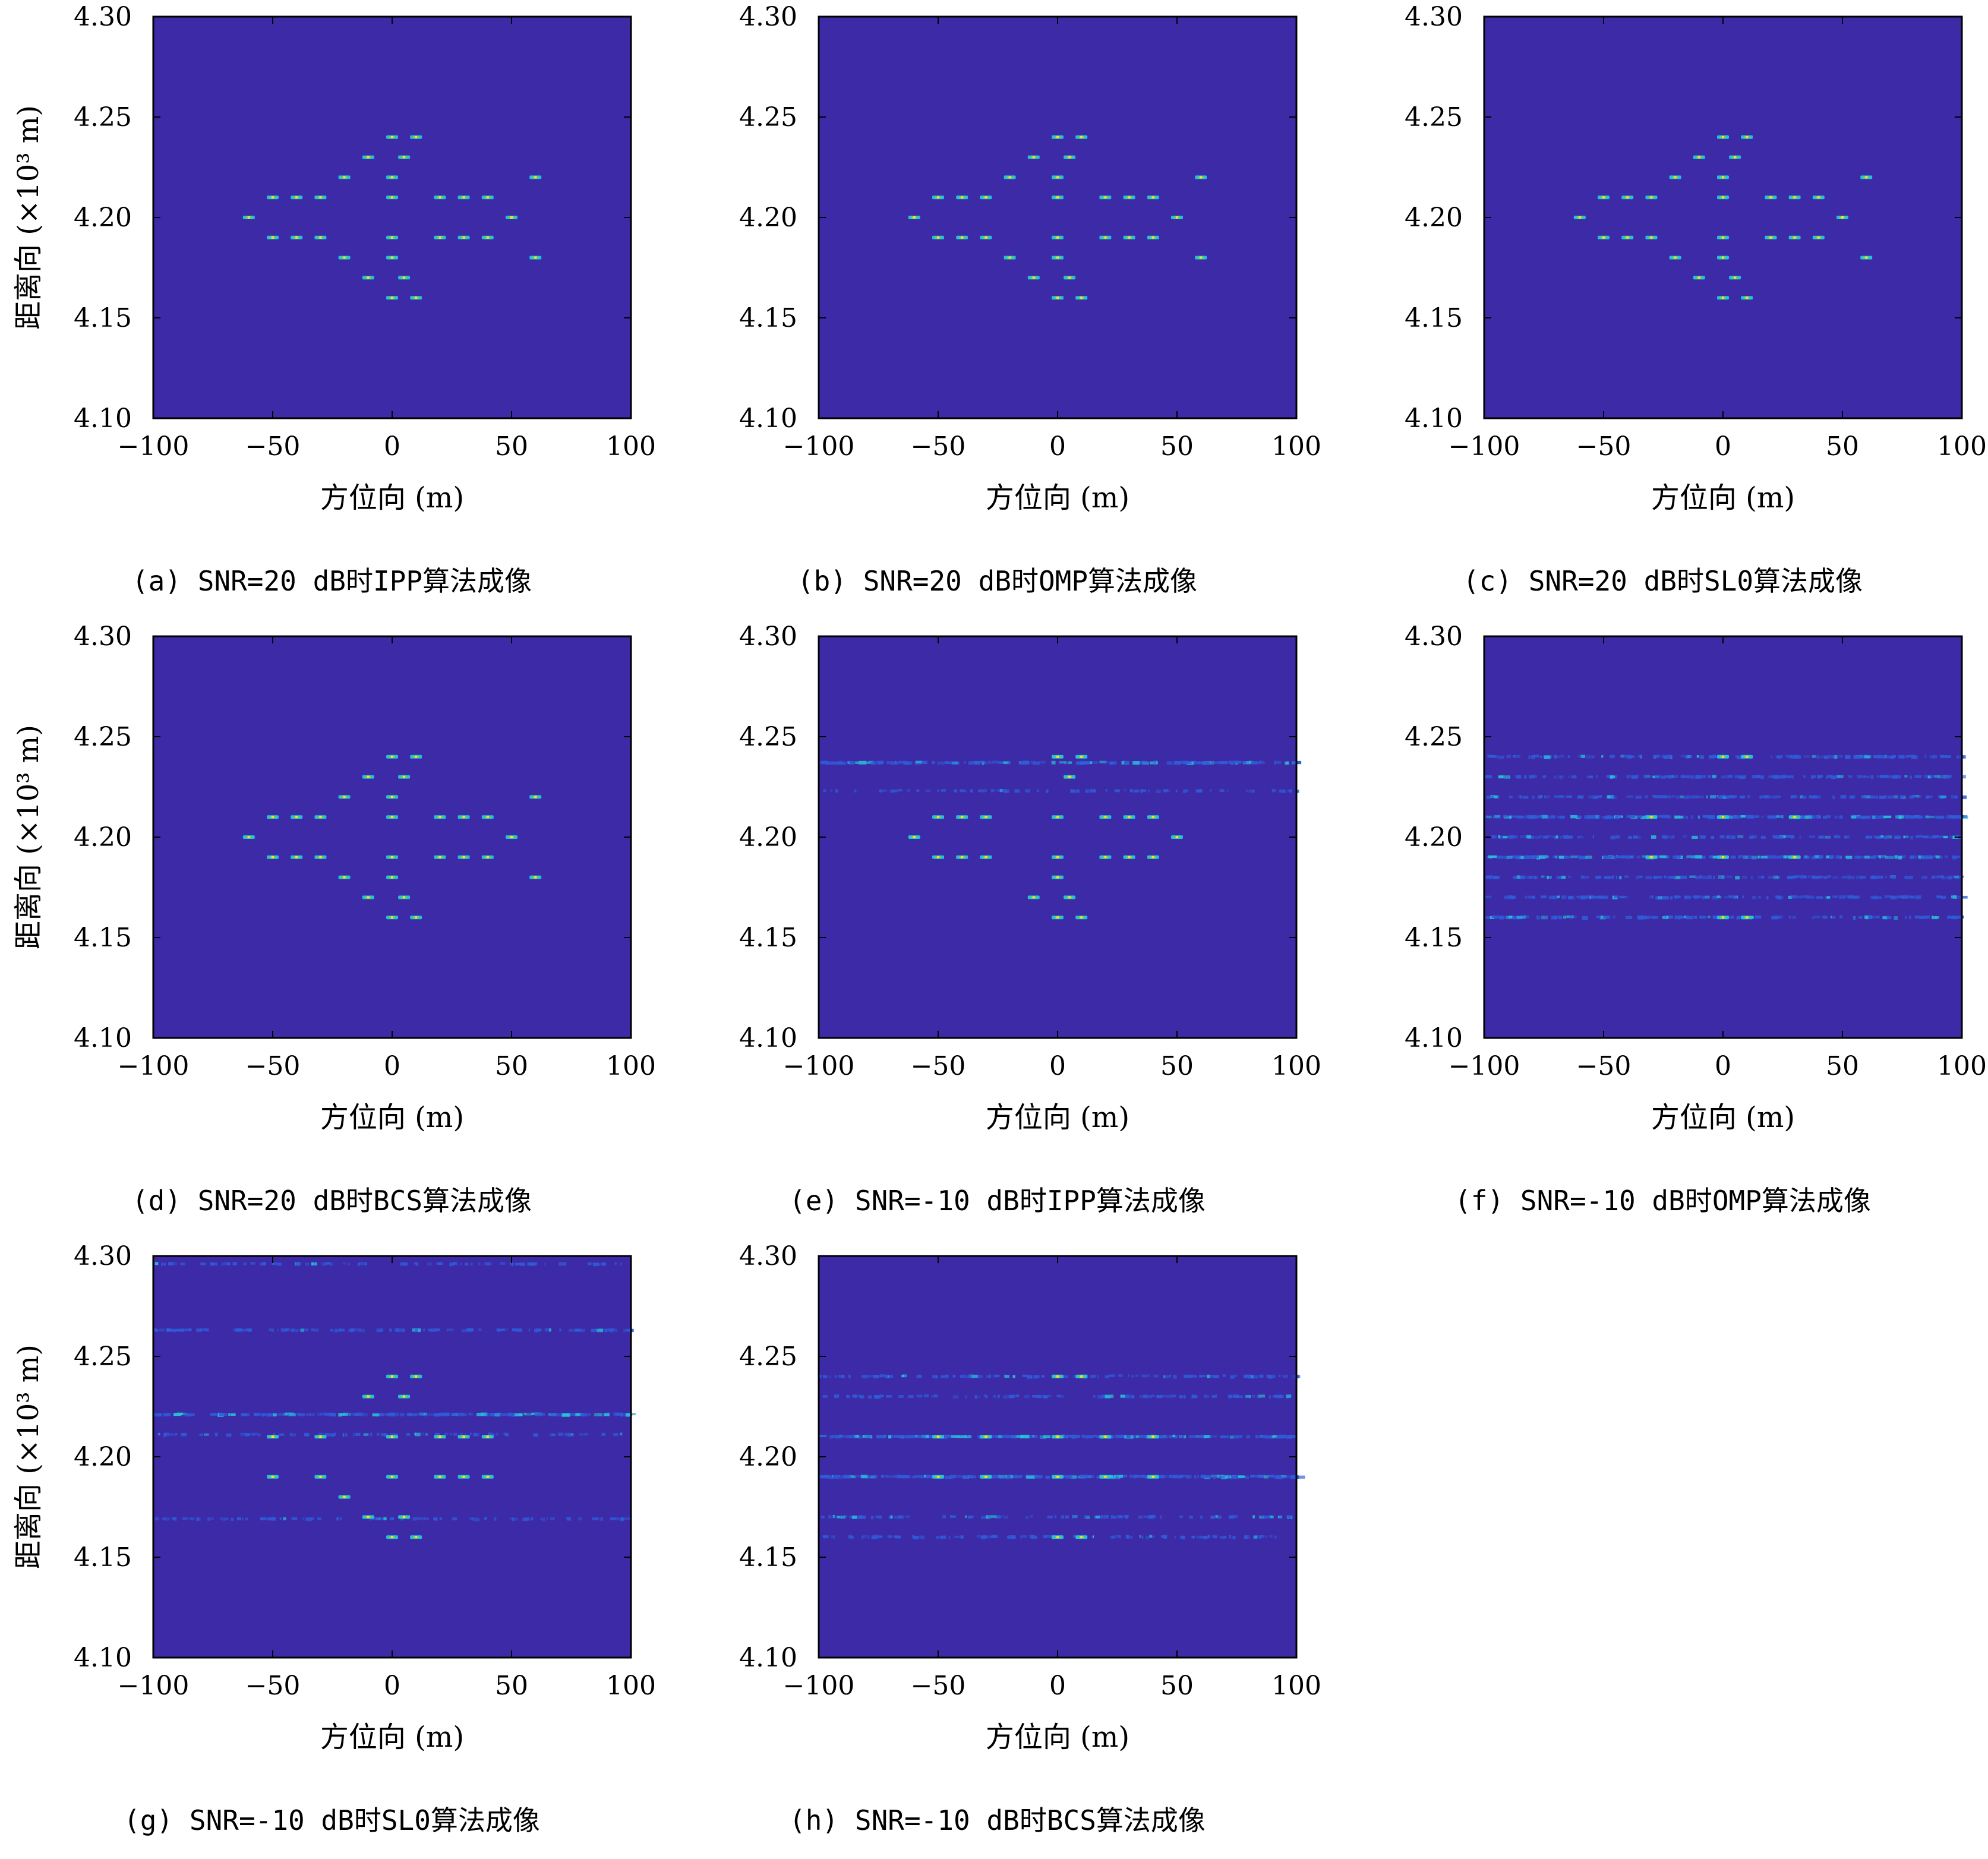 The image size is (1988, 1859). I want to click on panel-caption: (d) SNR=20 dB时BCS算法成像, so click(331, 1201).